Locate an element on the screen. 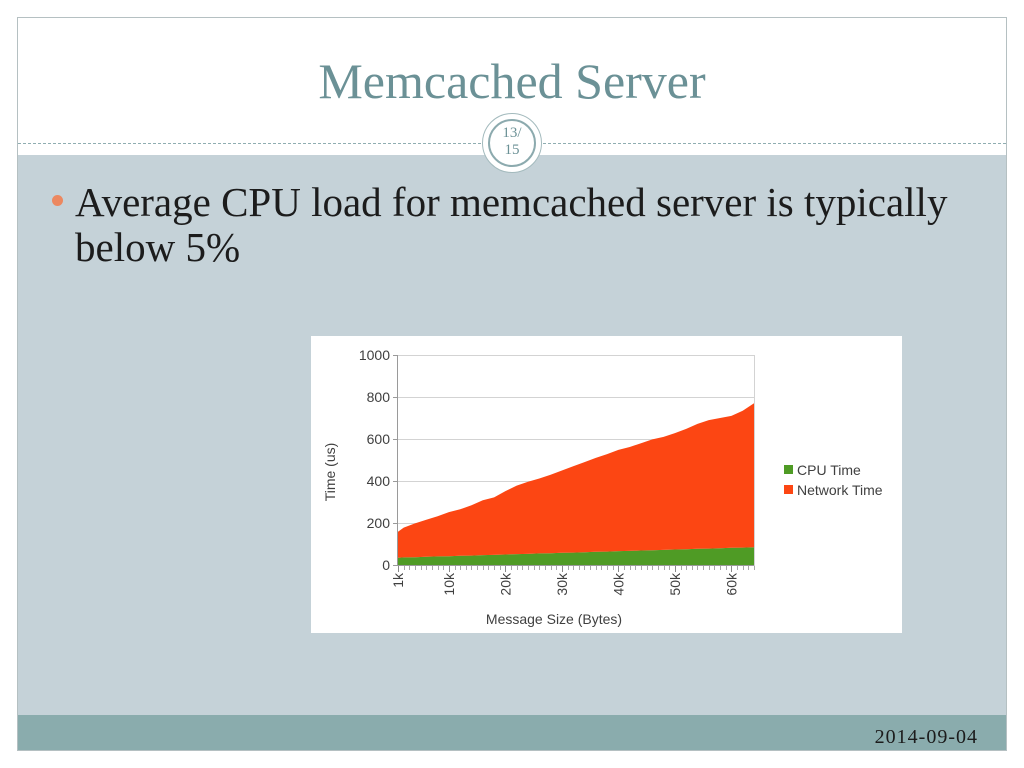 This screenshot has height=768, width=1024. x-tick-label: 60k is located at coordinates (731, 584).